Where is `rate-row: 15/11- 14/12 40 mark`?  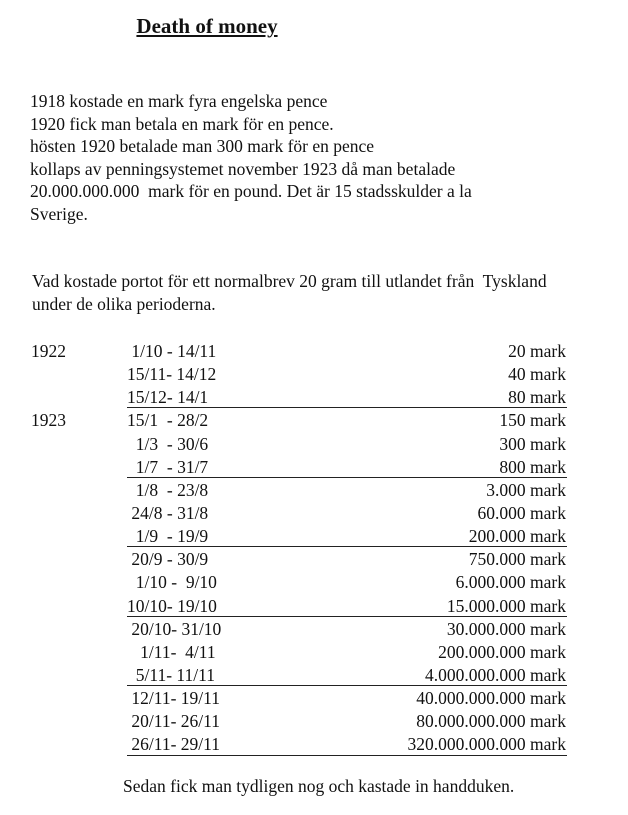 rate-row: 15/11- 14/12 40 mark is located at coordinates (314, 374).